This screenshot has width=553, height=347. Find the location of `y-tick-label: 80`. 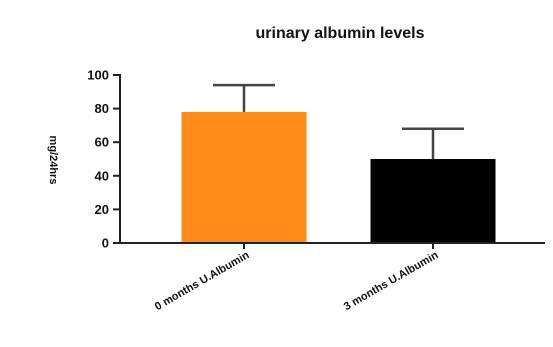

y-tick-label: 80 is located at coordinates (102, 108).